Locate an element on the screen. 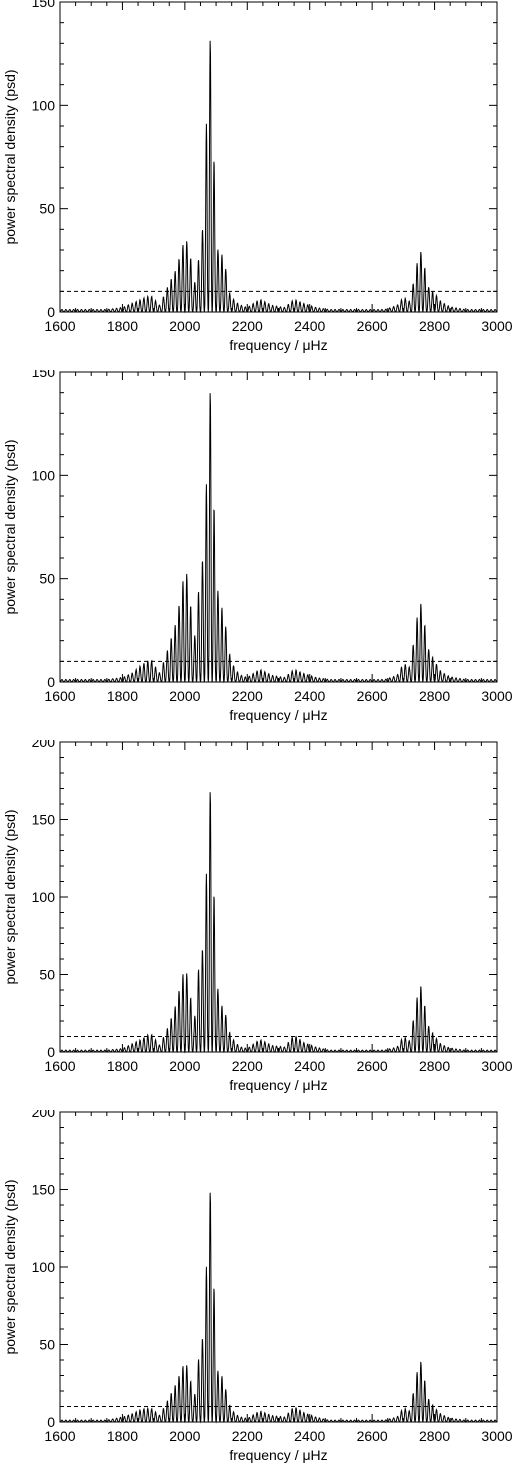  spectrum-line is located at coordinates (278, 1308).